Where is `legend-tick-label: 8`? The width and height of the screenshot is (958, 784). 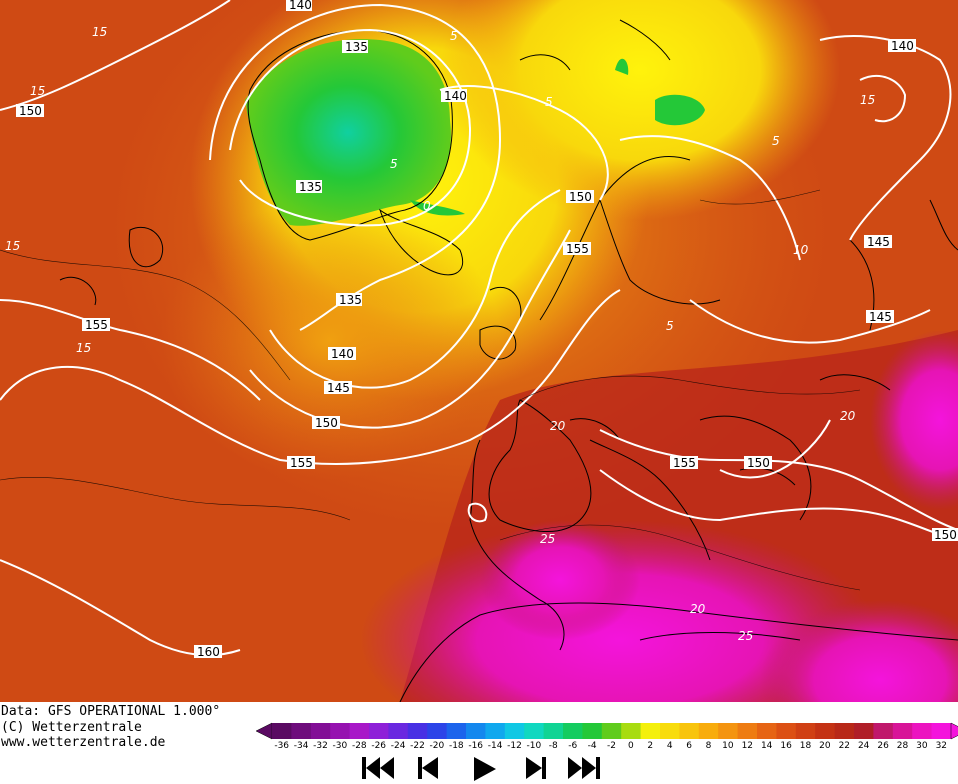
legend-tick-label: 8 is located at coordinates (708, 746).